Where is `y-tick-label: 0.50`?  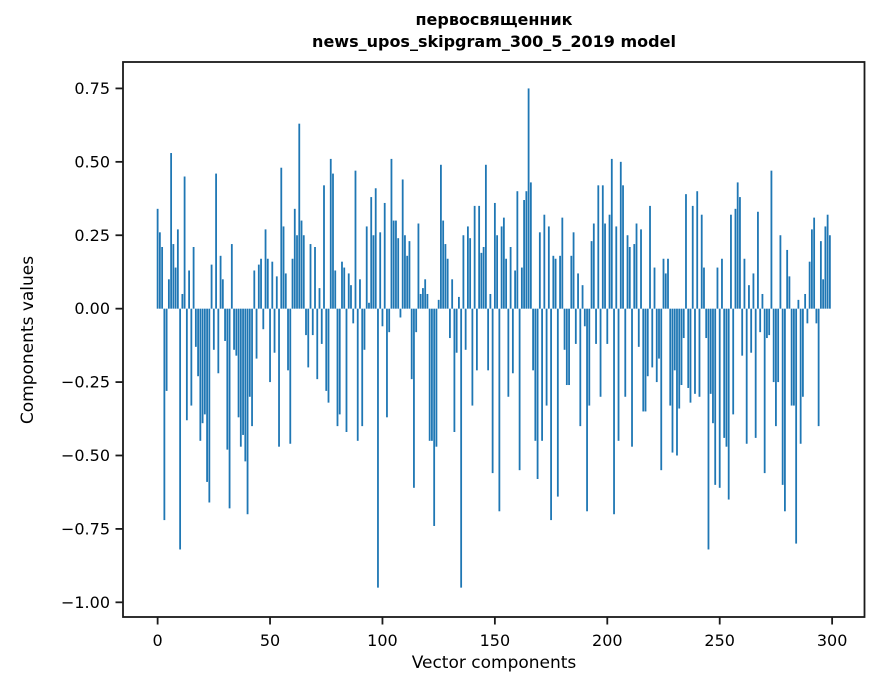
y-tick-label: 0.50 is located at coordinates (92, 161).